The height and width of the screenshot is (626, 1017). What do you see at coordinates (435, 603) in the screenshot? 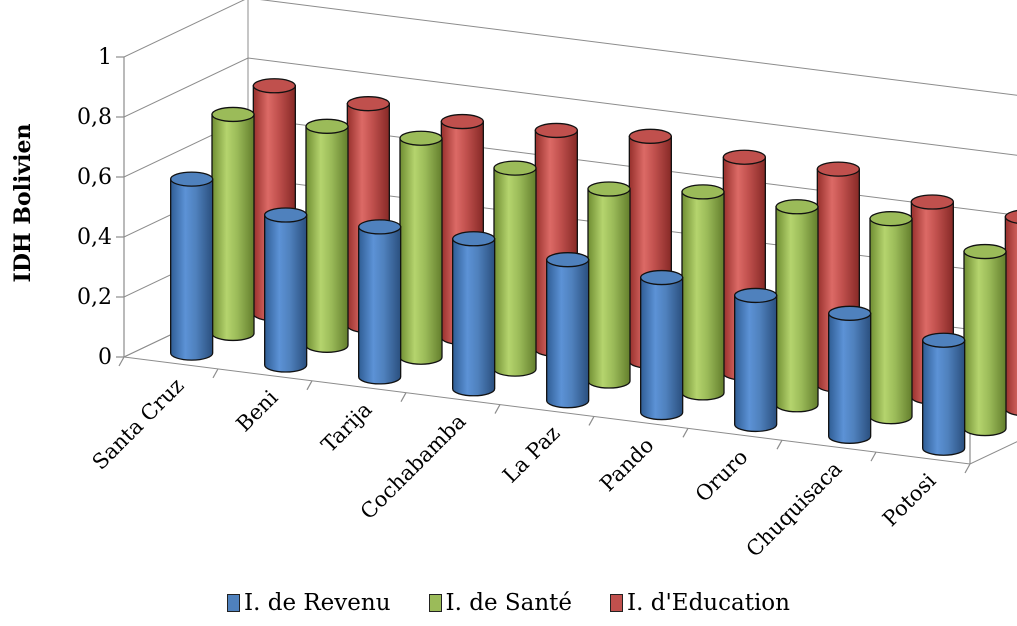
I see `legend-swatch-sante` at bounding box center [435, 603].